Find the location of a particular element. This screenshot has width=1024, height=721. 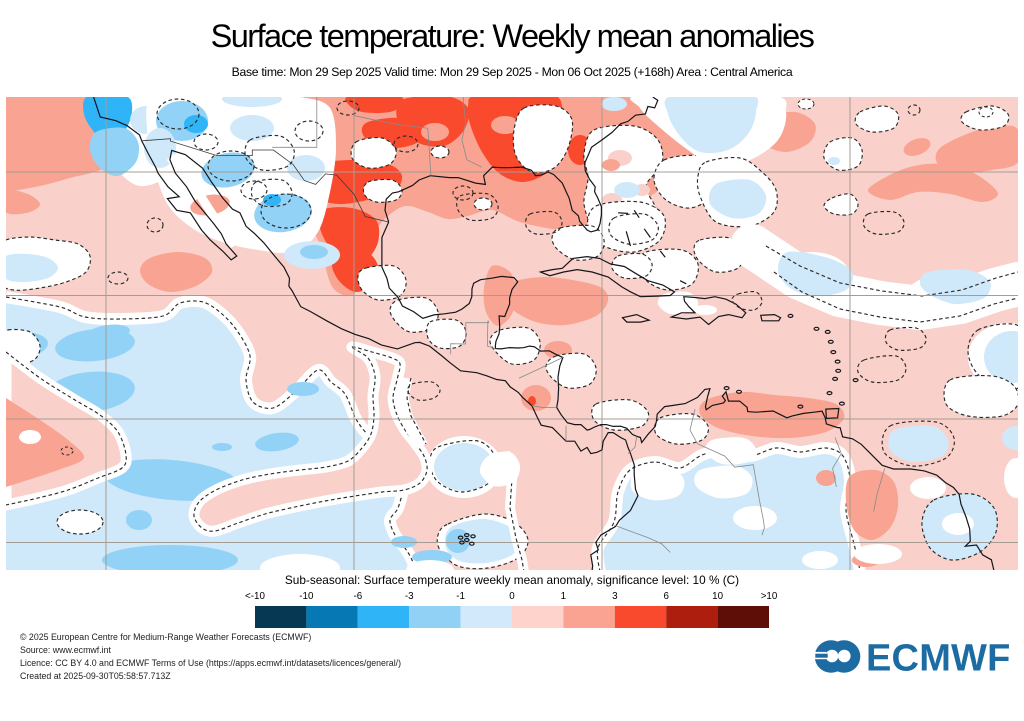

svg-text: ECMWF is located at coordinates (938, 658).